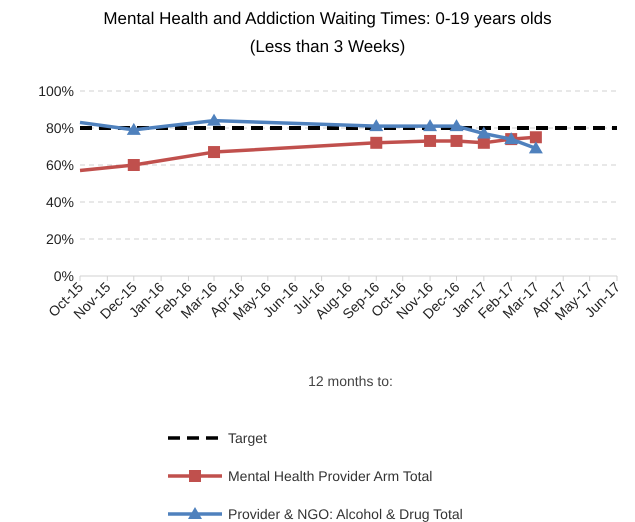 The height and width of the screenshot is (522, 635). What do you see at coordinates (248, 438) in the screenshot?
I see `legend-label: Target` at bounding box center [248, 438].